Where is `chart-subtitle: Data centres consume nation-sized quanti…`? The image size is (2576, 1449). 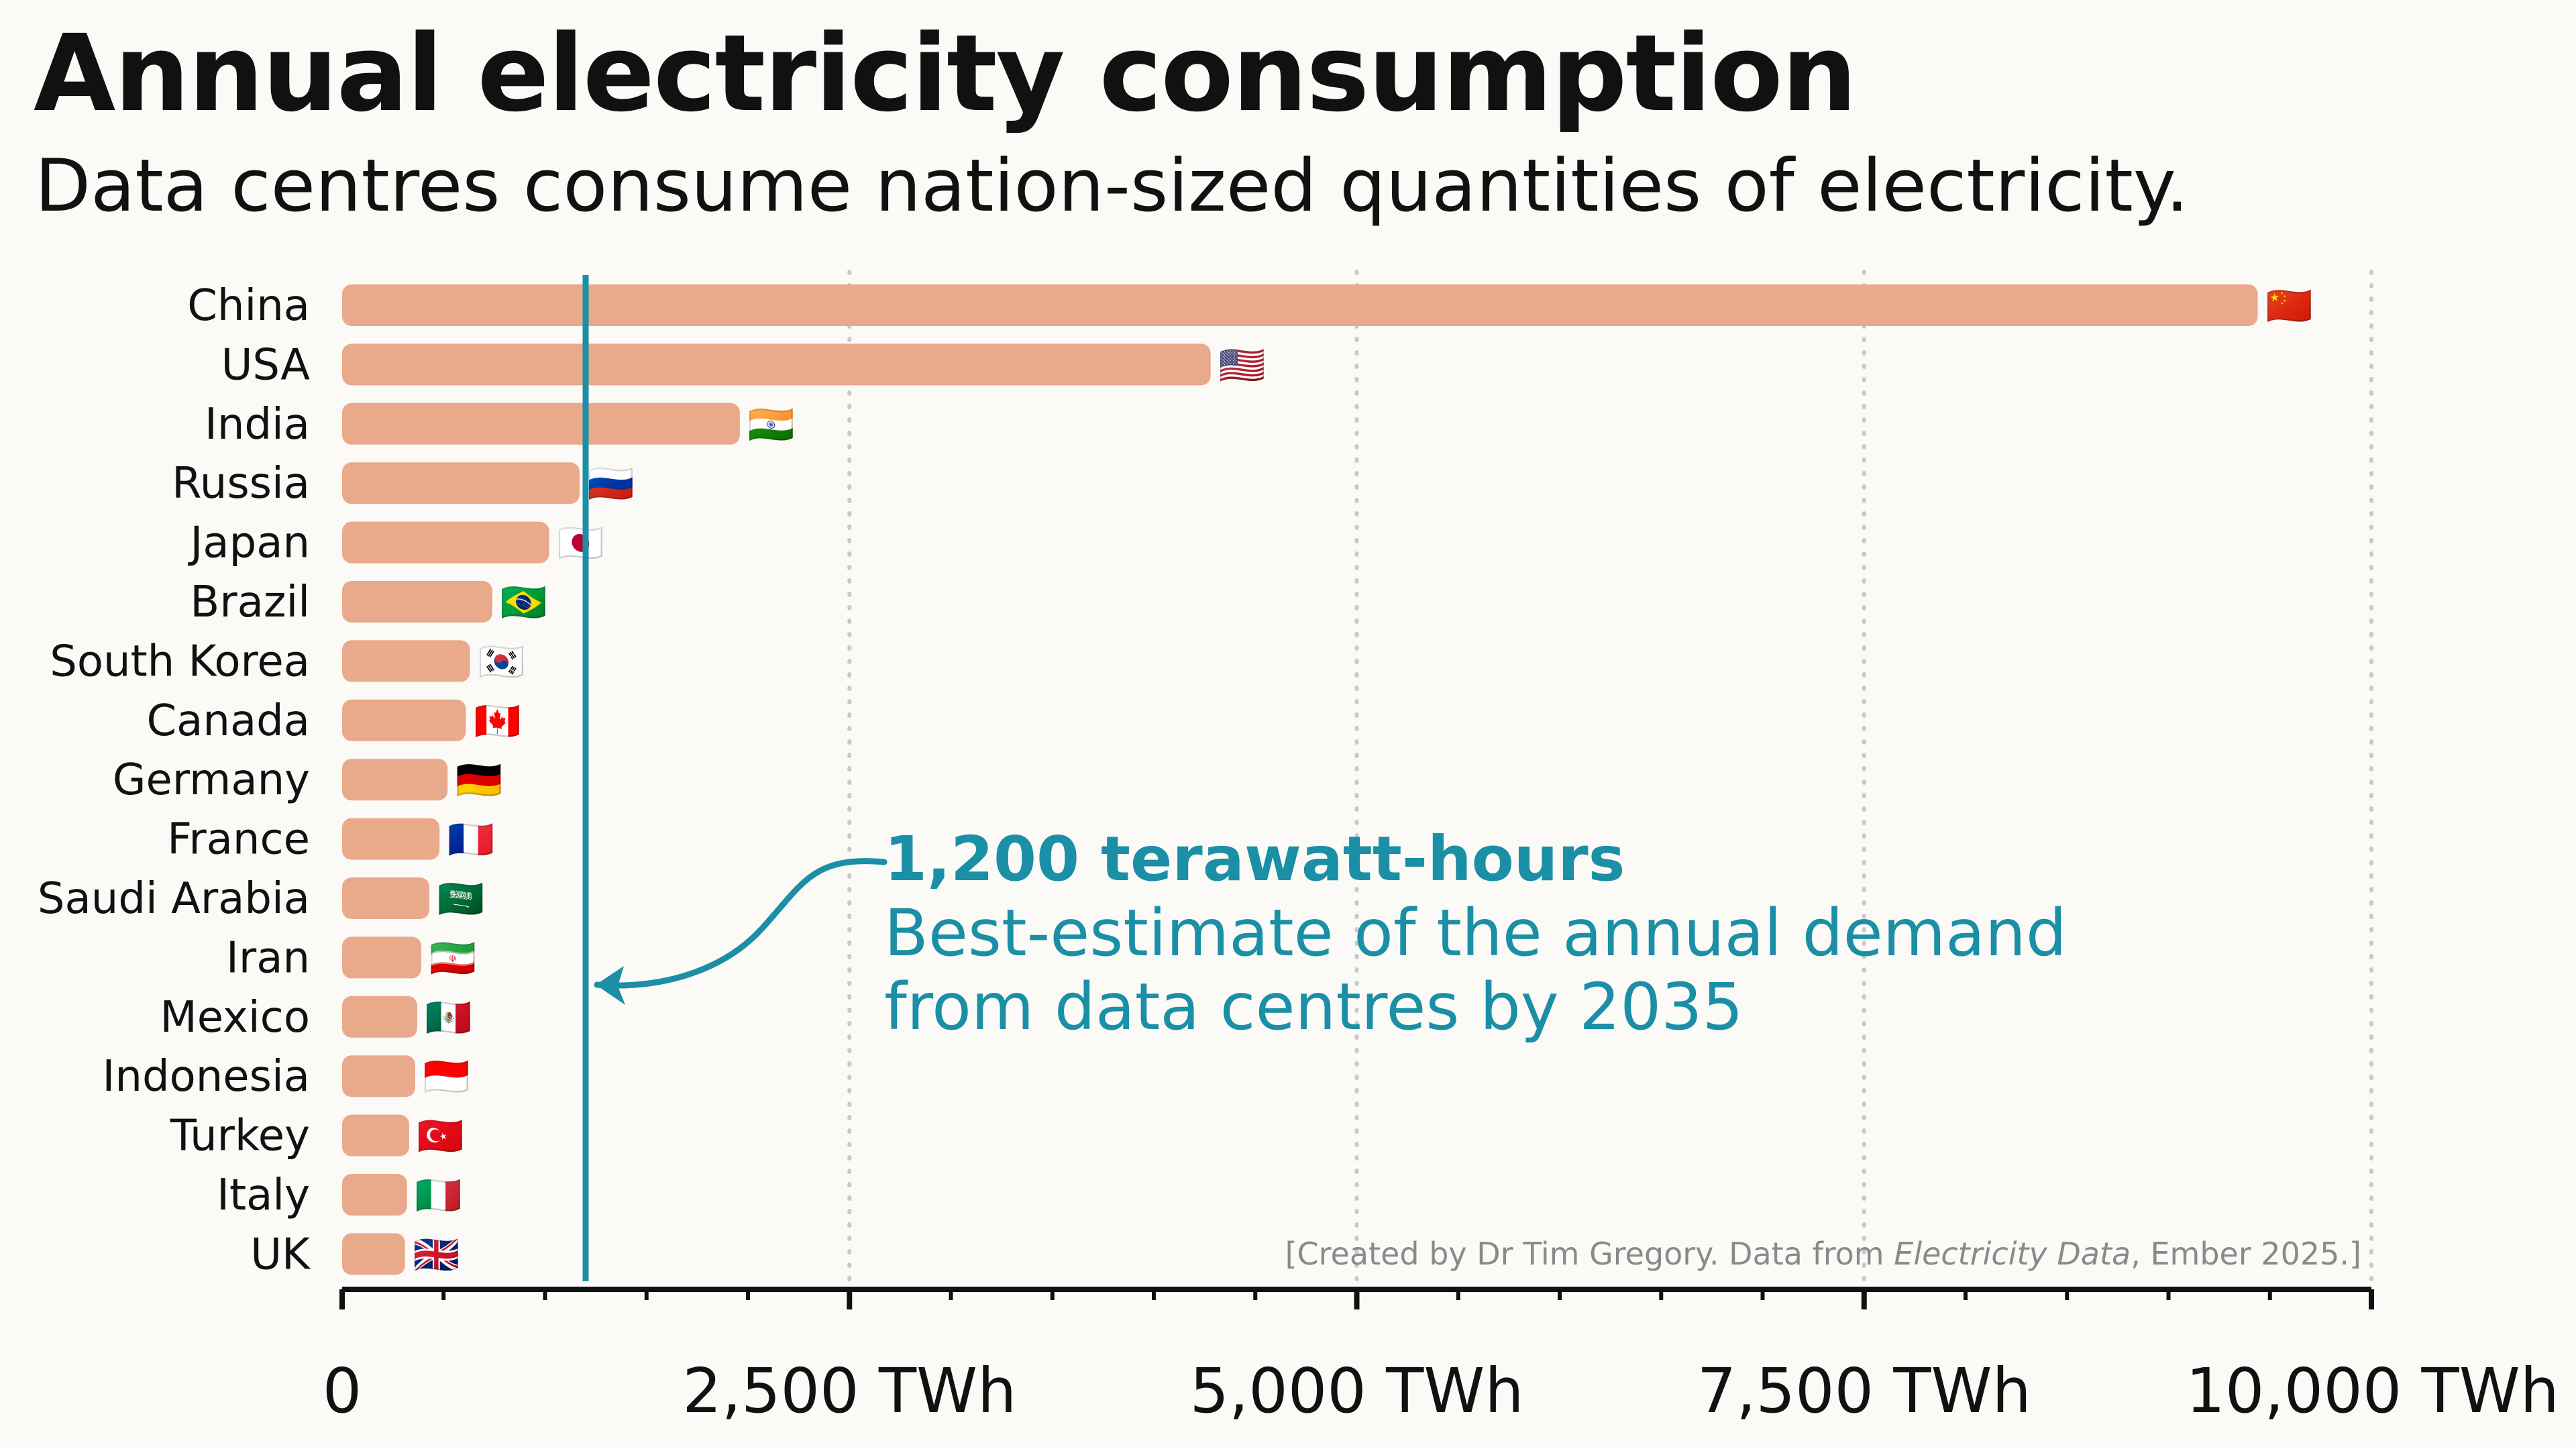
chart-subtitle: Data centres consume nation-sized quanti… is located at coordinates (1112, 186).